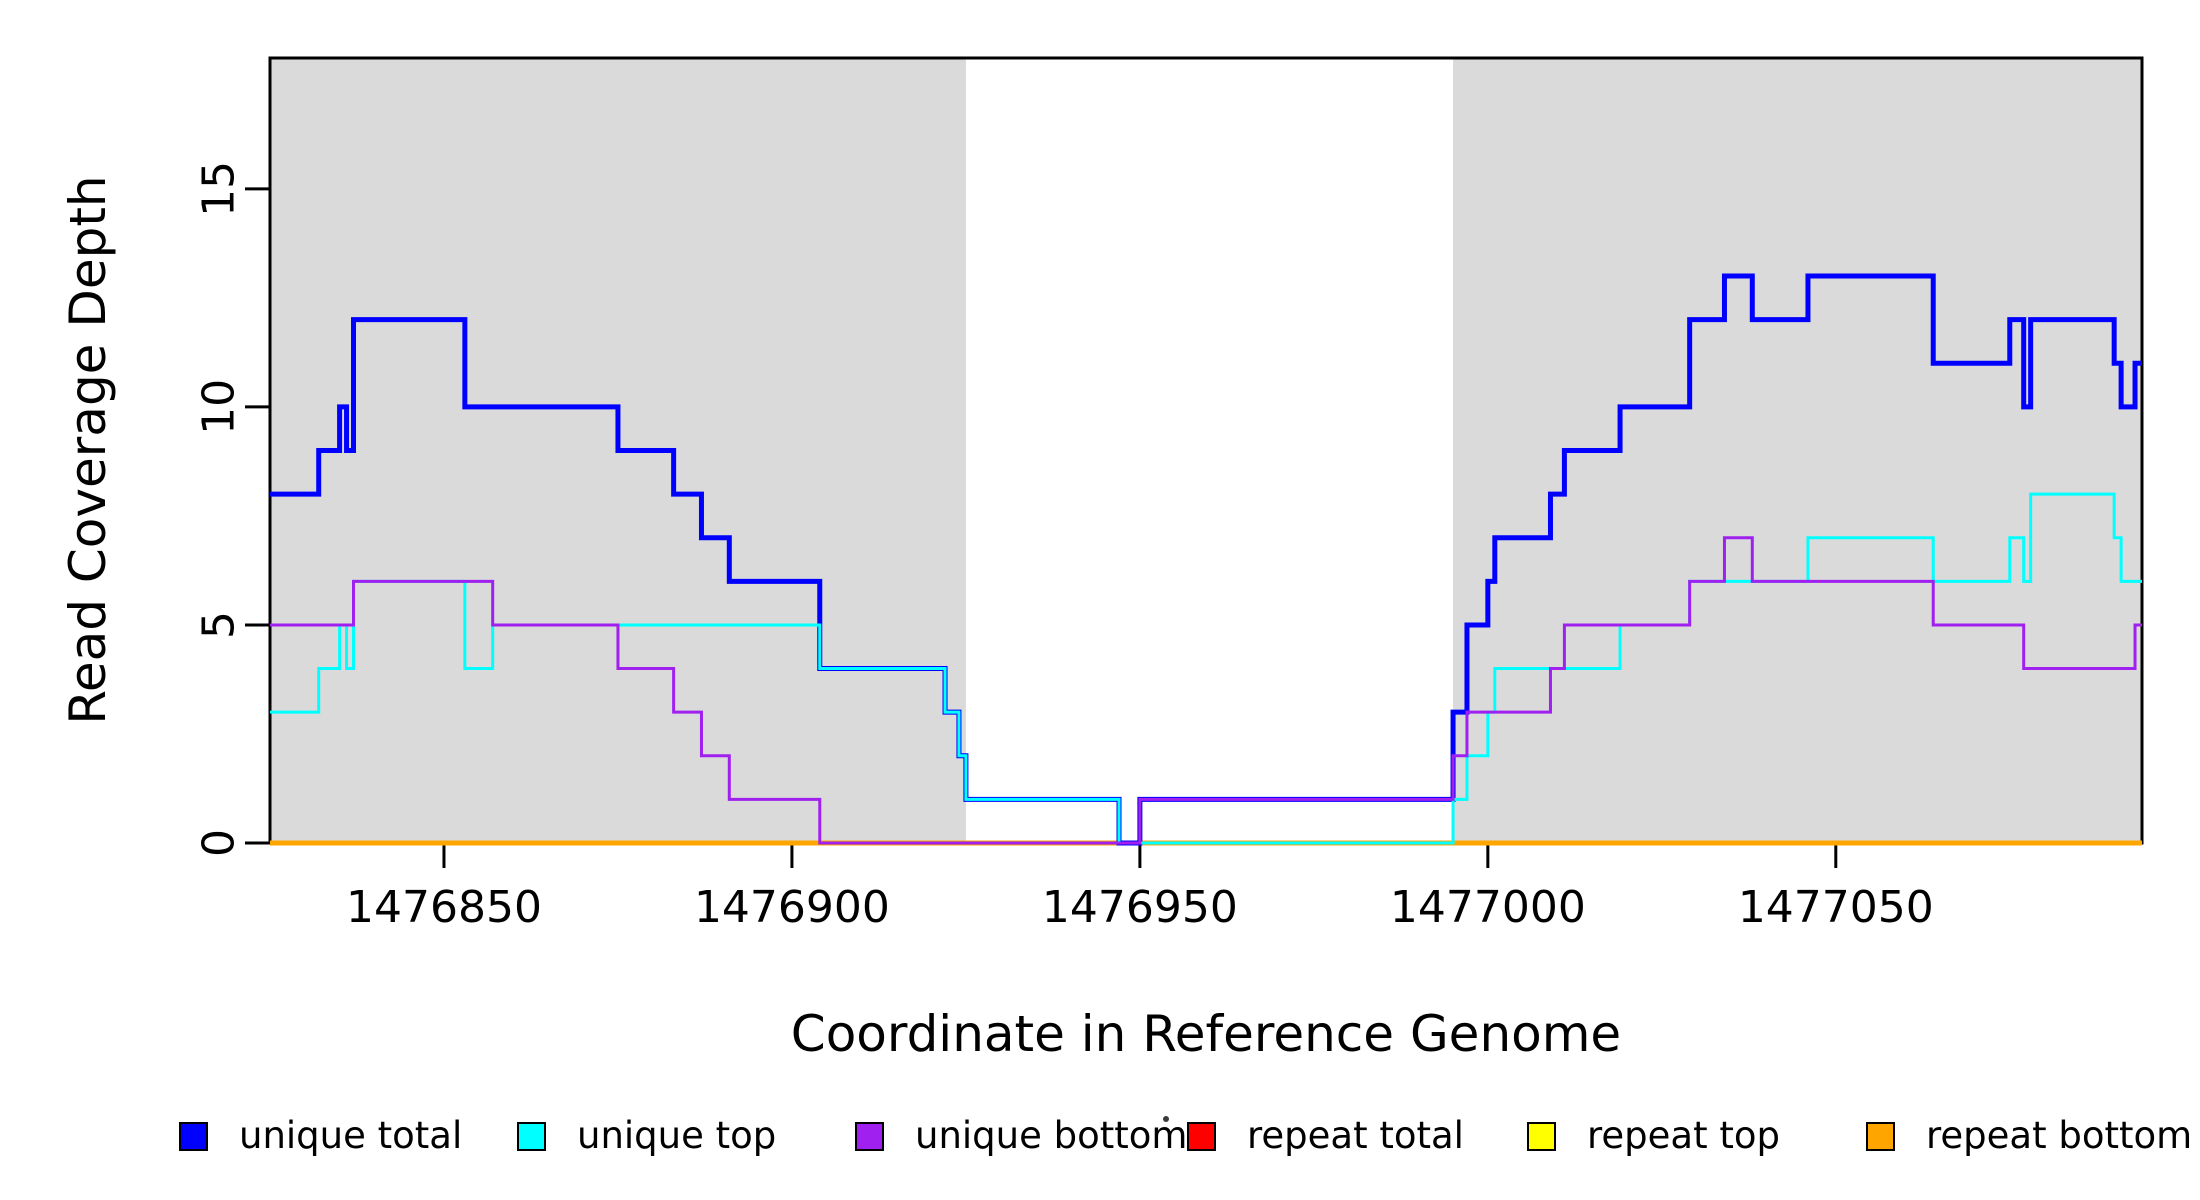 Image resolution: width=2200 pixels, height=1200 pixels. I want to click on stray-dot-artifact, so click(1166, 1119).